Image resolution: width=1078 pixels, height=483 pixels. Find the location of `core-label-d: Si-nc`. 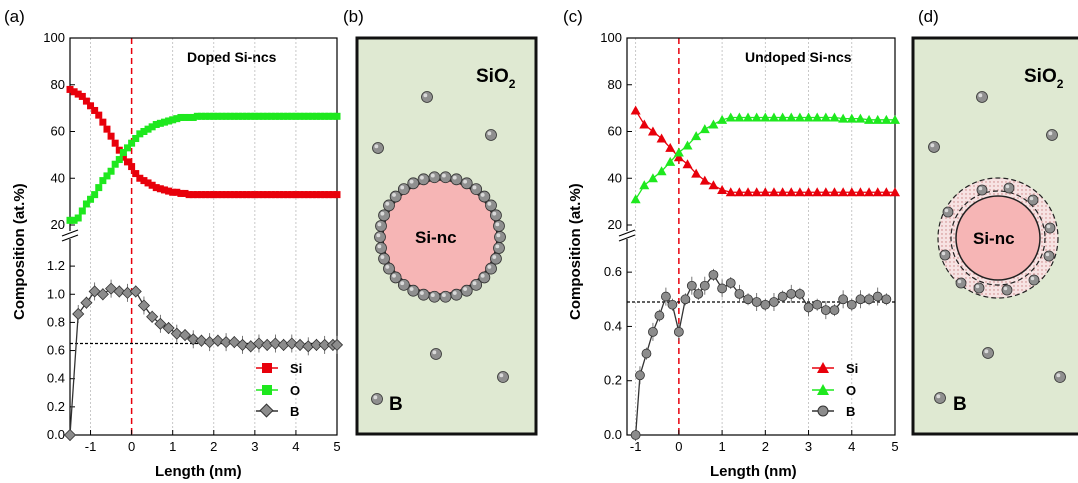

core-label-d: Si-nc is located at coordinates (994, 238).